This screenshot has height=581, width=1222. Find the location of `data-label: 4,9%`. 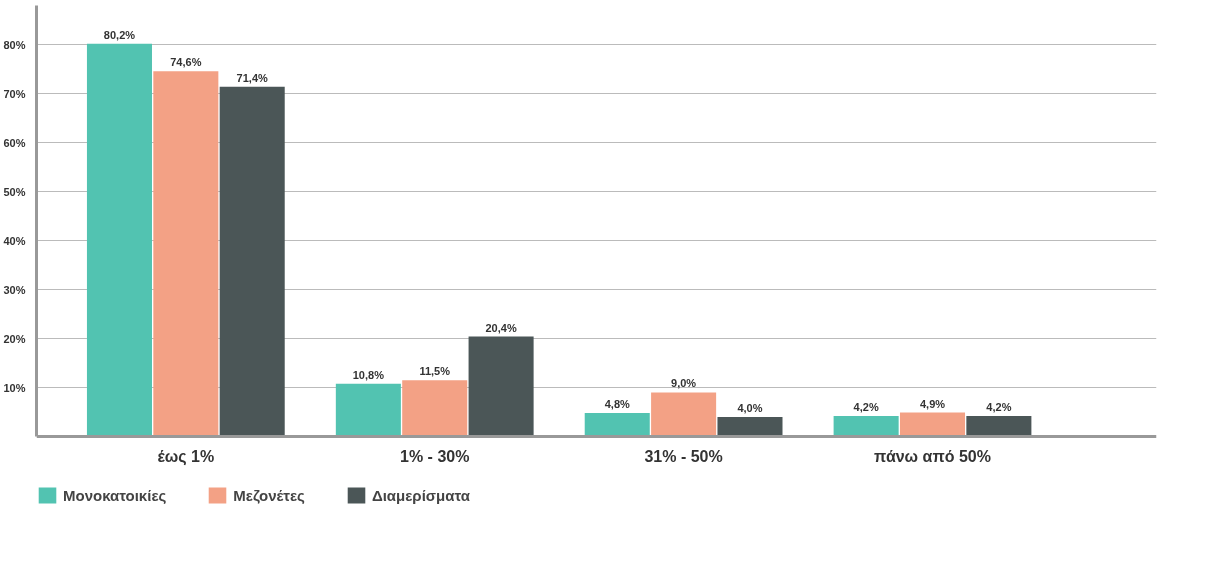

data-label: 4,9% is located at coordinates (932, 403).